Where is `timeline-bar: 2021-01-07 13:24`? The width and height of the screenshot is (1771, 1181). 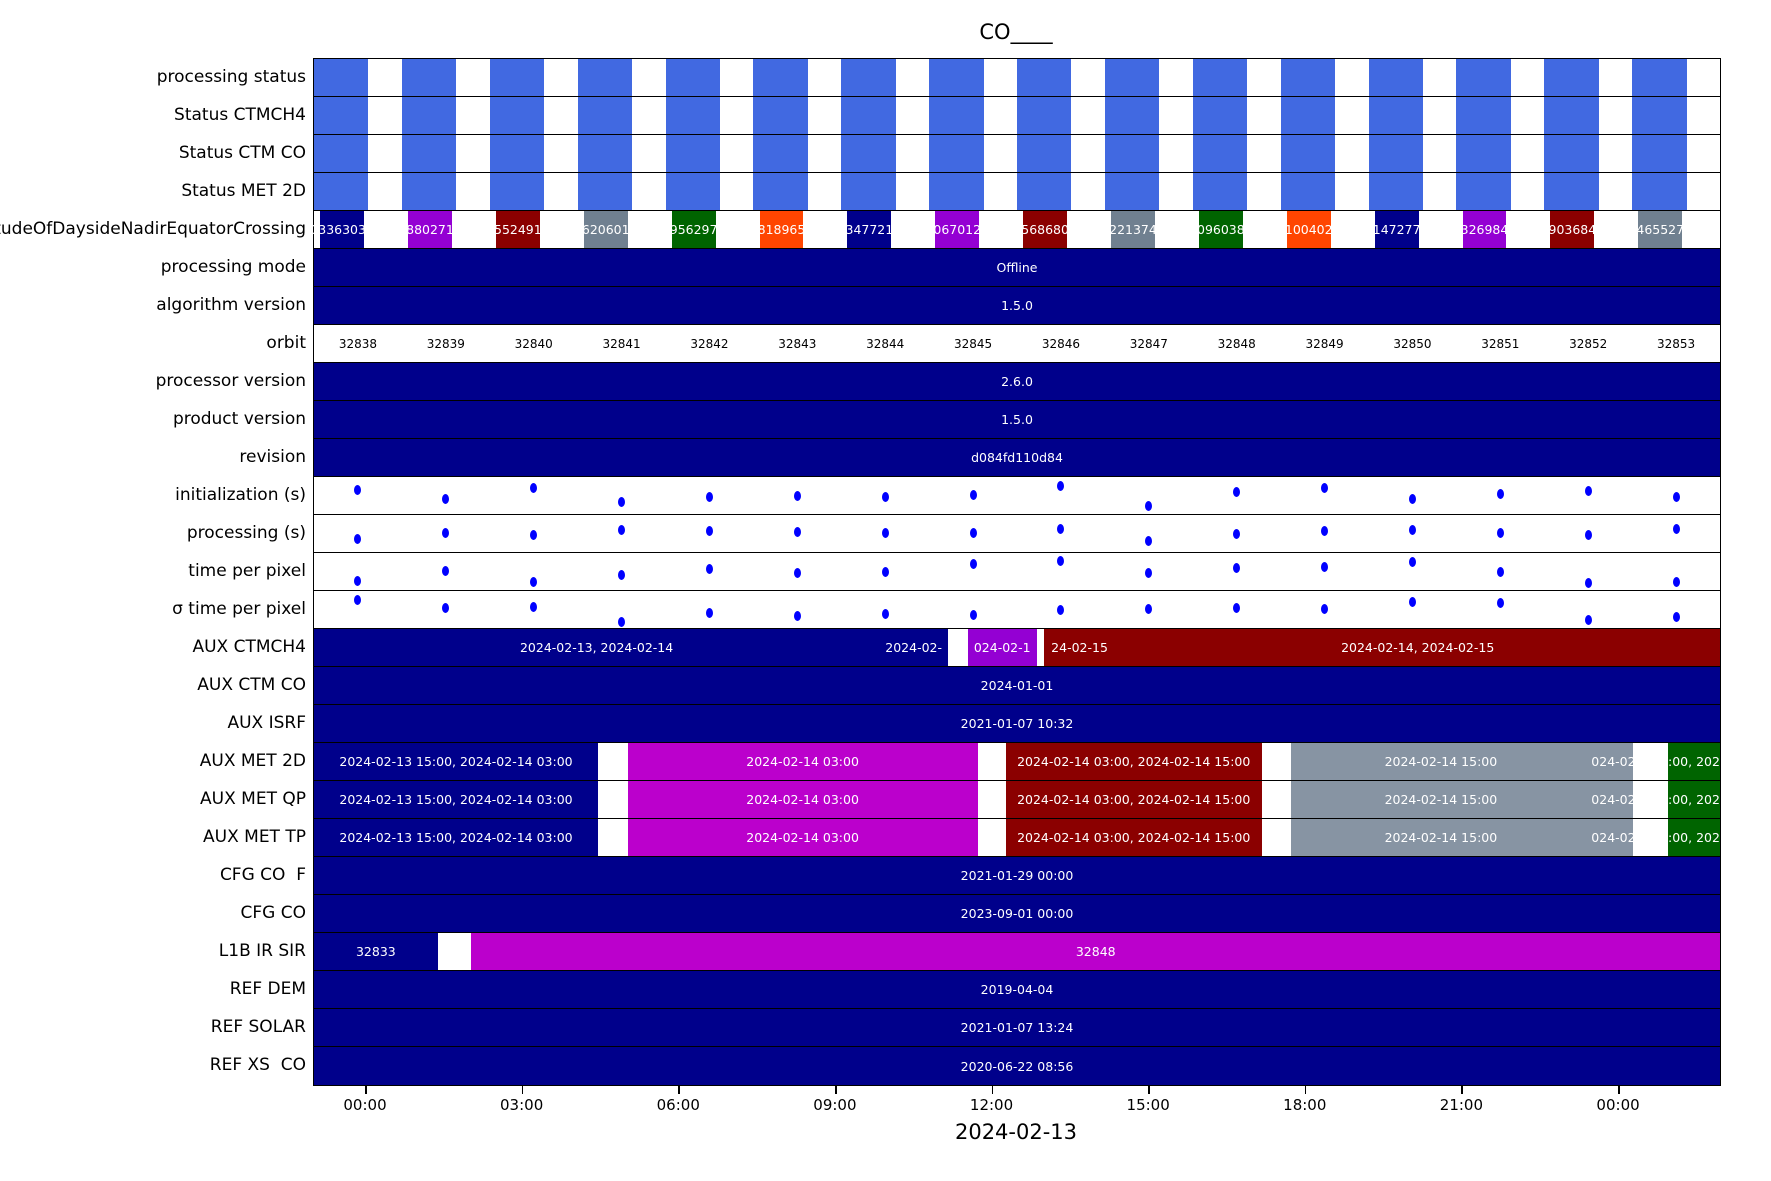
timeline-bar: 2021-01-07 13:24 is located at coordinates (1017, 1027).